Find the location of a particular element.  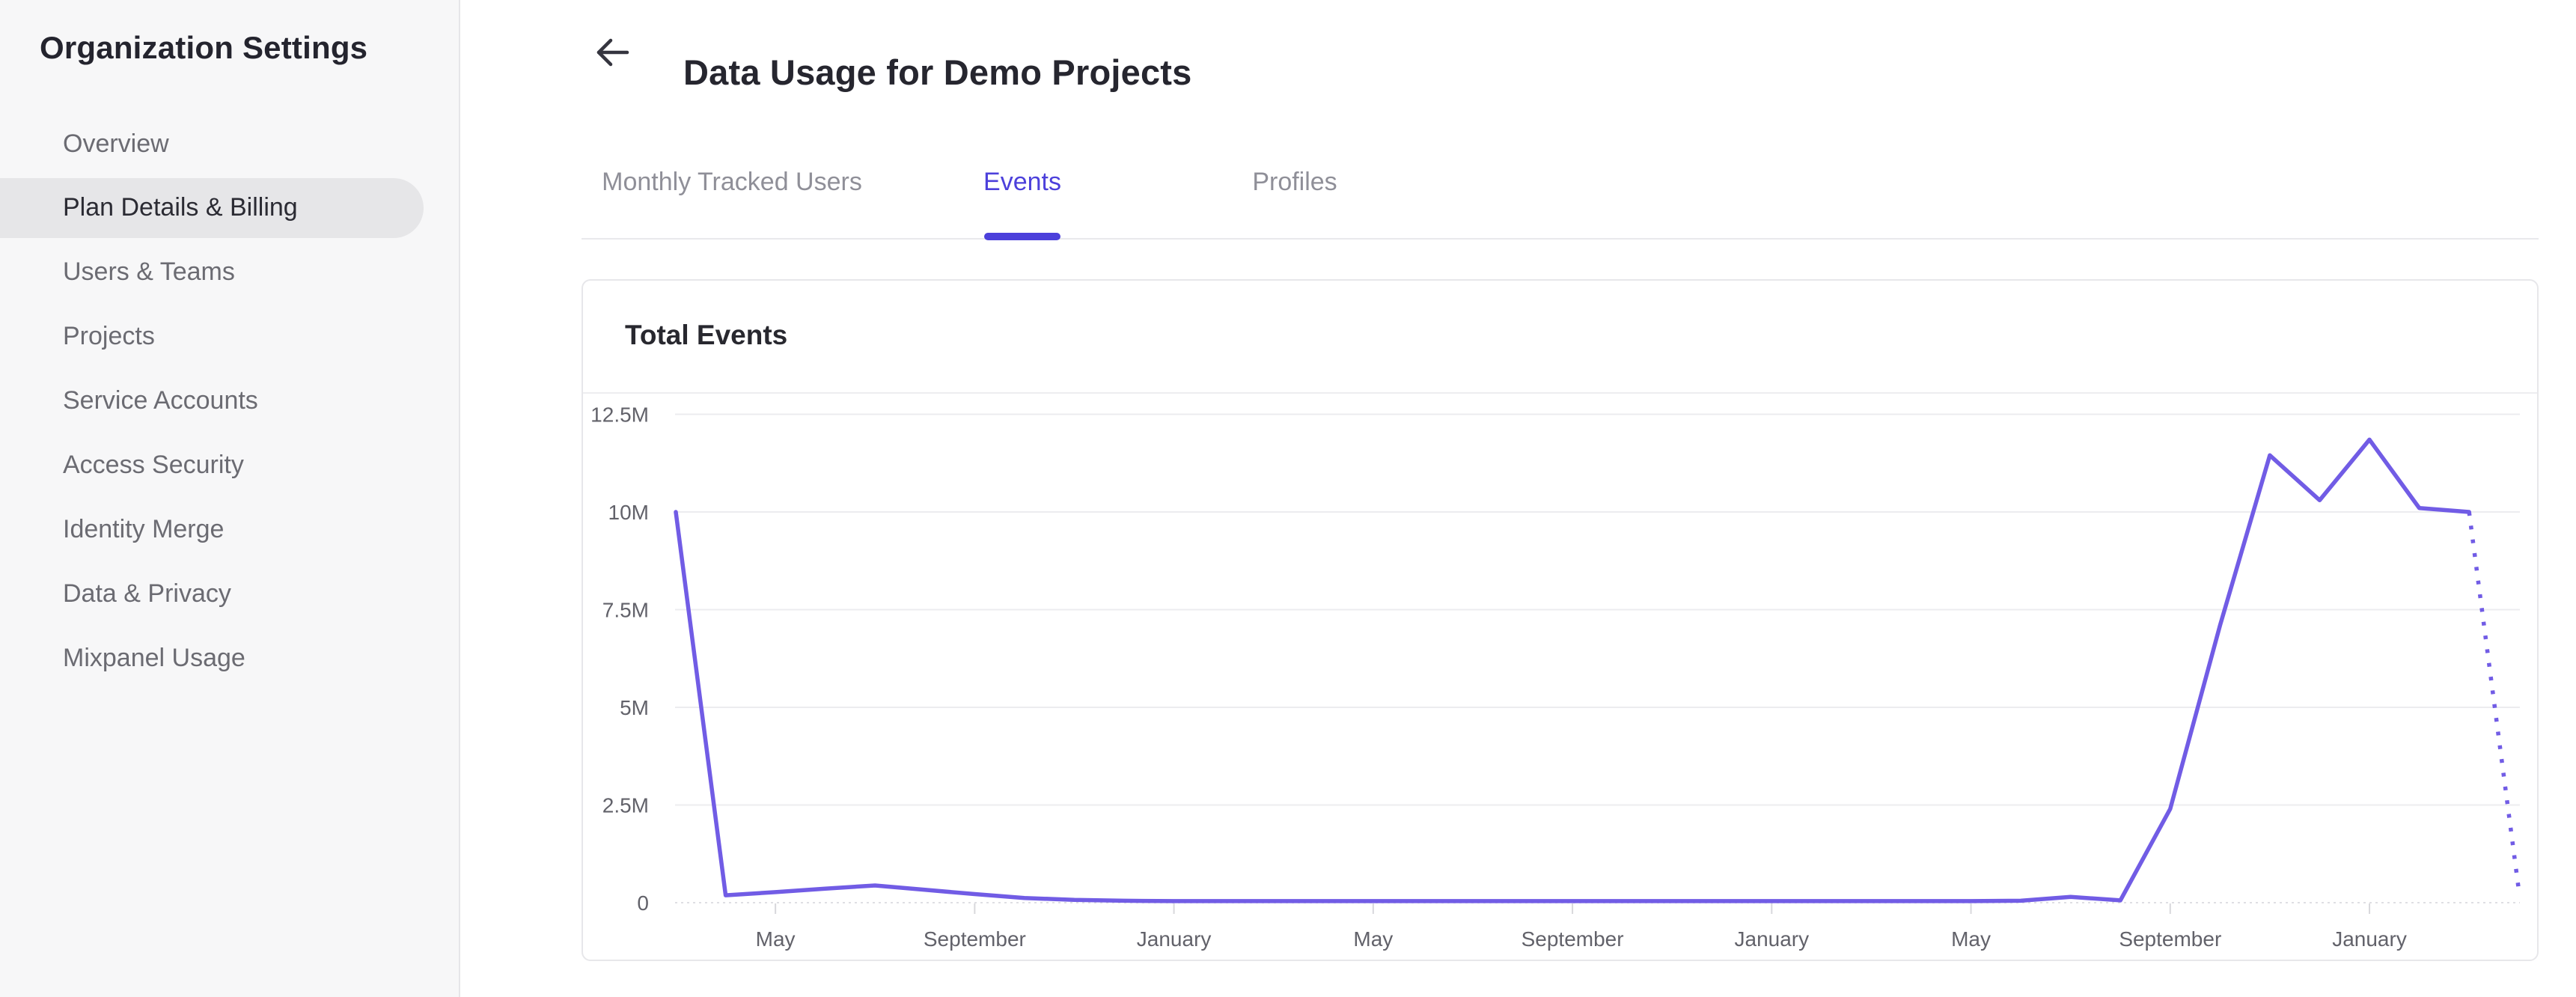

y-axis-label: 10M is located at coordinates (628, 512).